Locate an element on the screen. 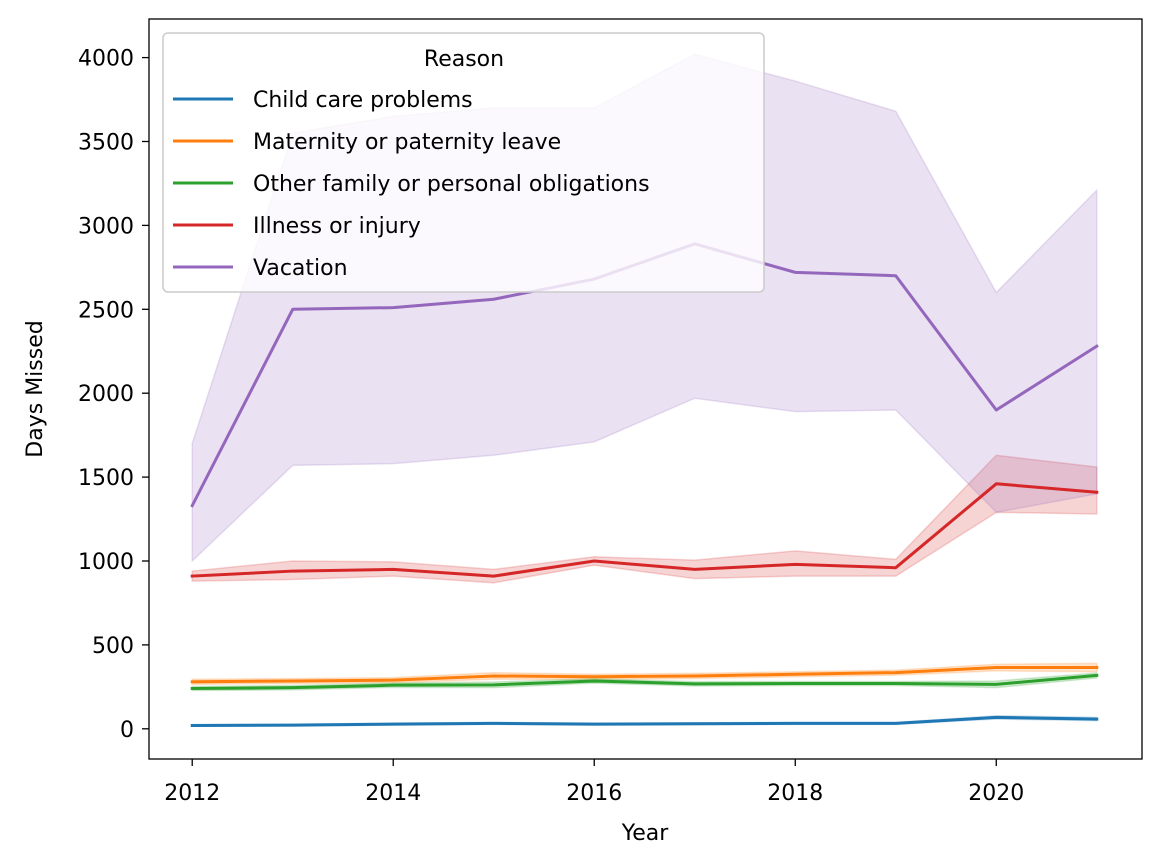 The width and height of the screenshot is (1161, 865). y-tick-label: 1500 is located at coordinates (106, 478).